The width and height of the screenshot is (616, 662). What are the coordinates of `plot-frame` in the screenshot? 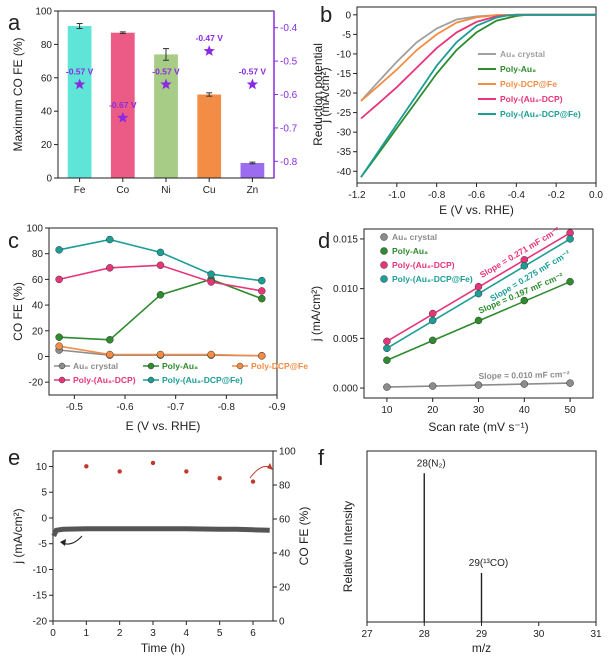 It's located at (163, 536).